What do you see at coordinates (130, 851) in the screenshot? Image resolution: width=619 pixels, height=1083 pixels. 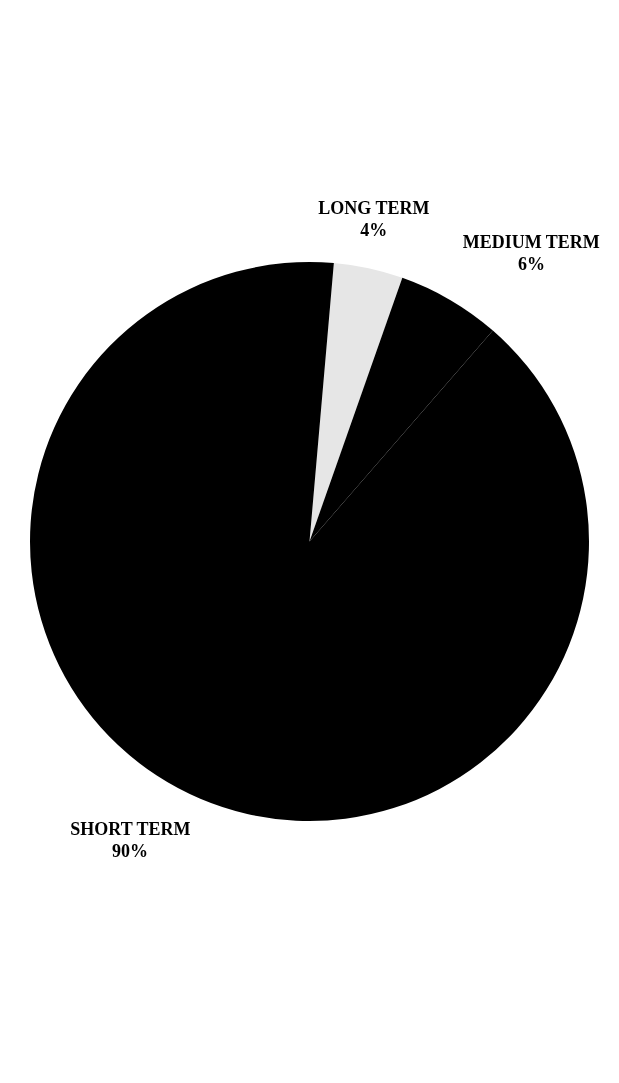 I see `data-label: 90%` at bounding box center [130, 851].